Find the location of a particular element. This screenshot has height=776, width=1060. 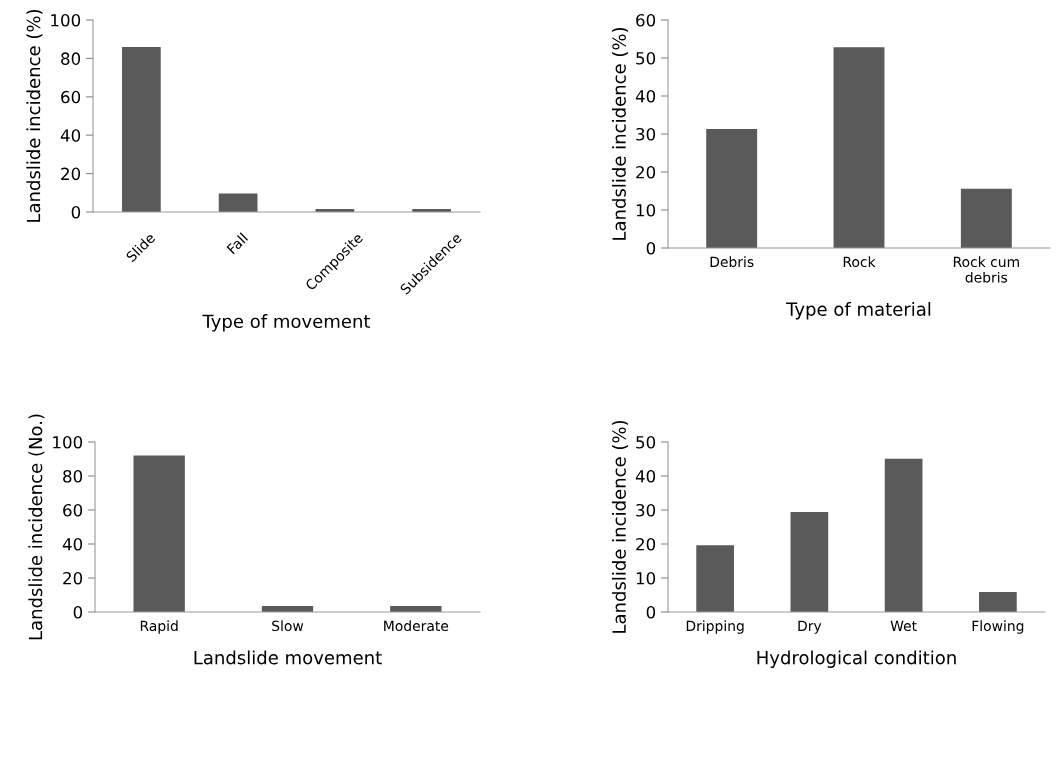

x-tick-label: Debris is located at coordinates (732, 262).